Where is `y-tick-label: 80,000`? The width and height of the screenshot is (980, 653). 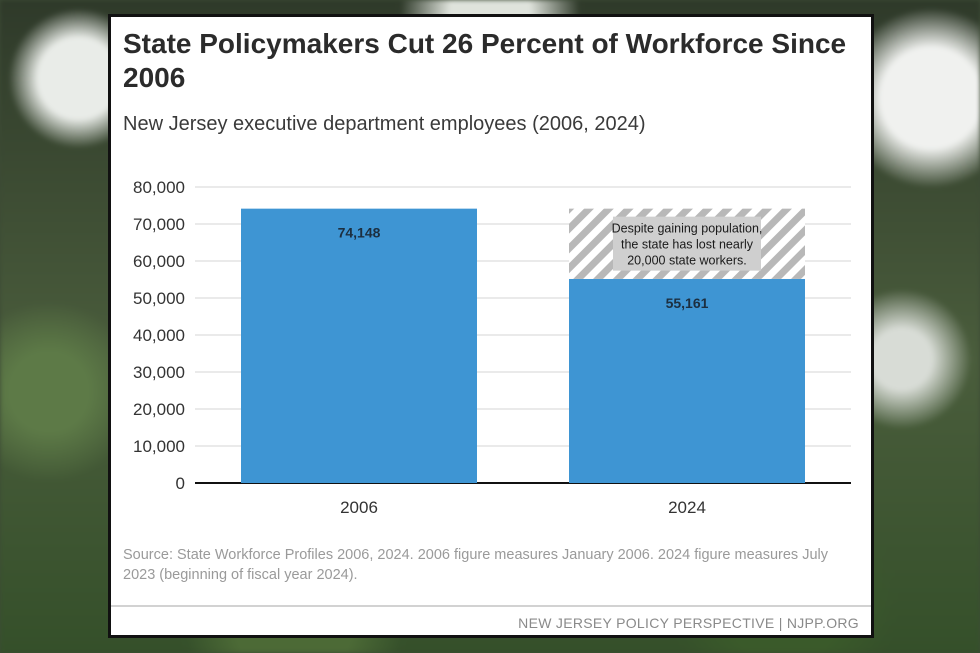
y-tick-label: 80,000 is located at coordinates (159, 187).